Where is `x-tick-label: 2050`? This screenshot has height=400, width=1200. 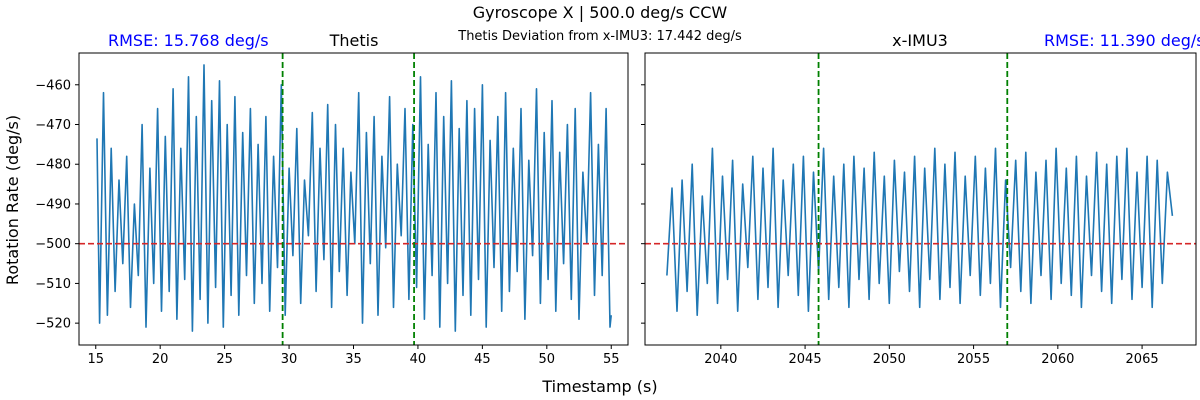
x-tick-label: 2050 is located at coordinates (889, 359).